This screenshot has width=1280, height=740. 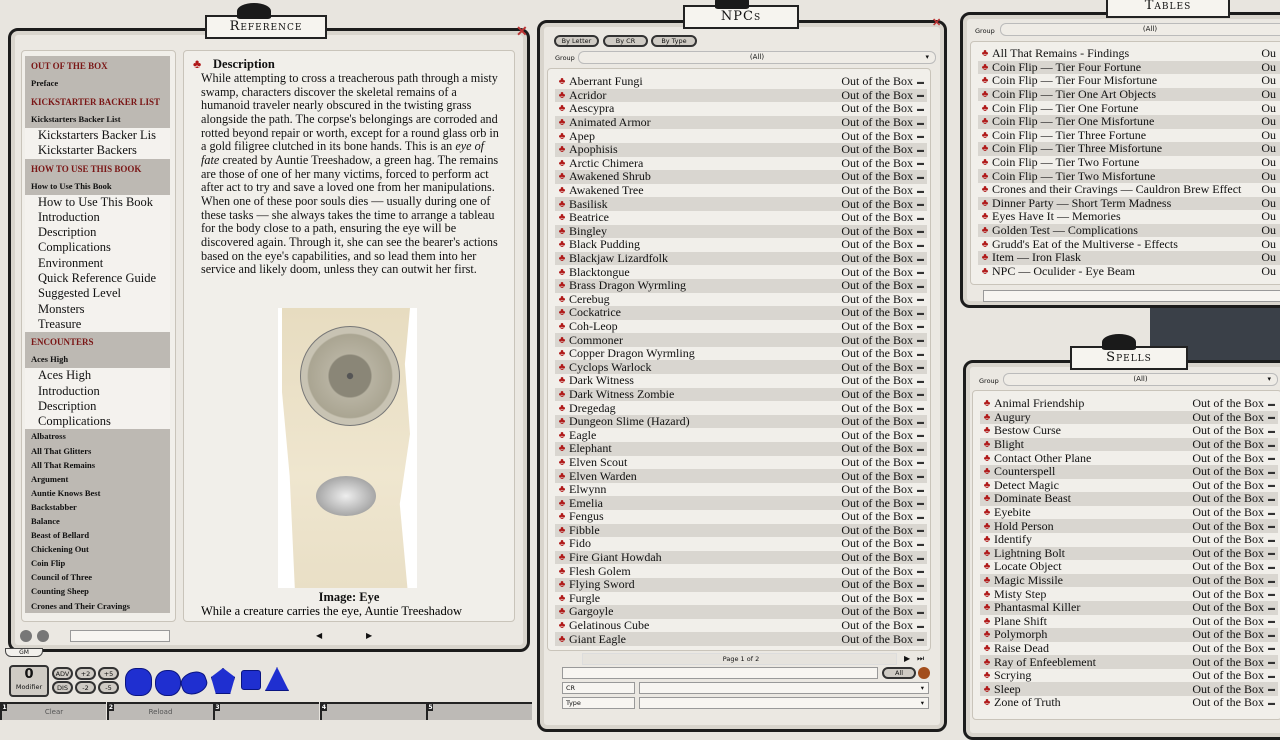 What do you see at coordinates (194, 683) in the screenshot?
I see `d10-die` at bounding box center [194, 683].